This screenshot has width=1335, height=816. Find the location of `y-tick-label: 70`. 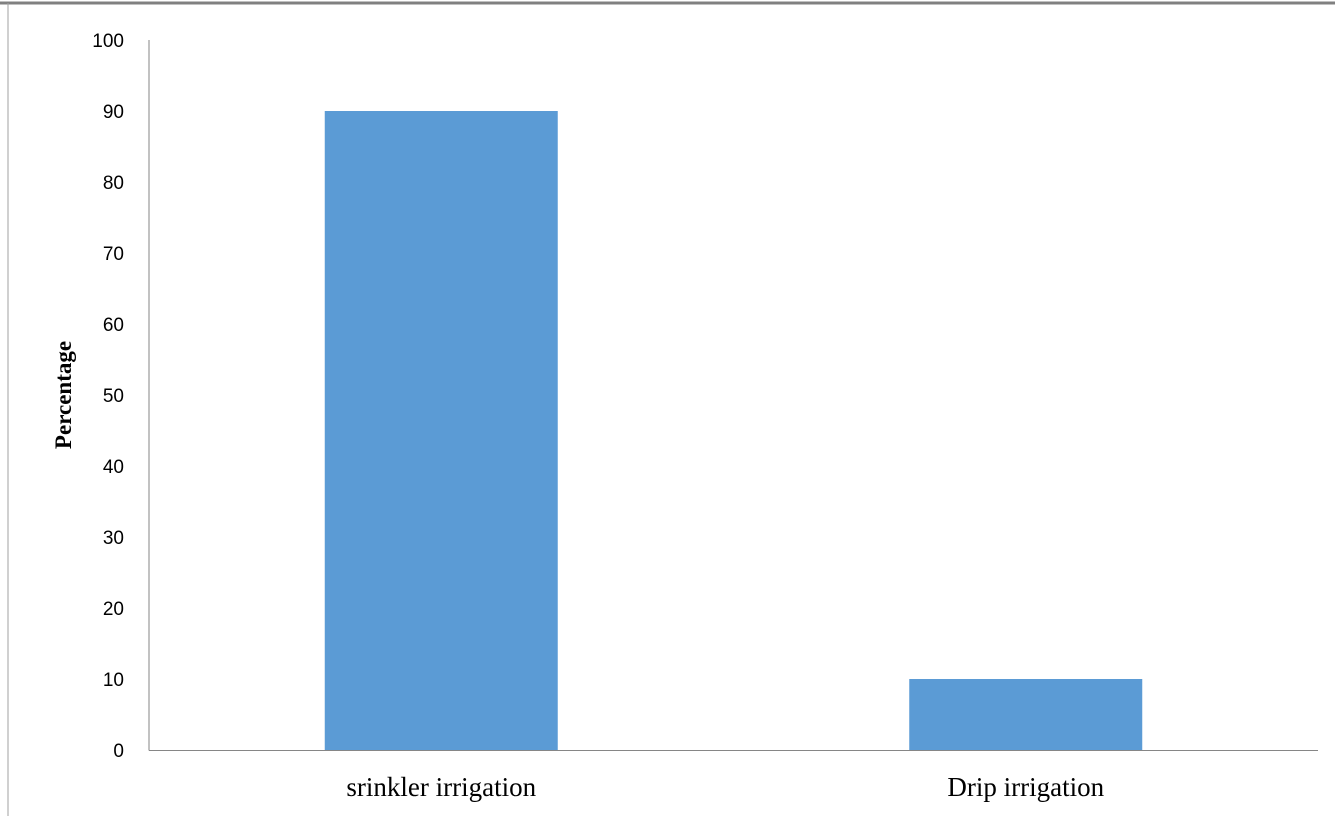

y-tick-label: 70 is located at coordinates (113, 254).